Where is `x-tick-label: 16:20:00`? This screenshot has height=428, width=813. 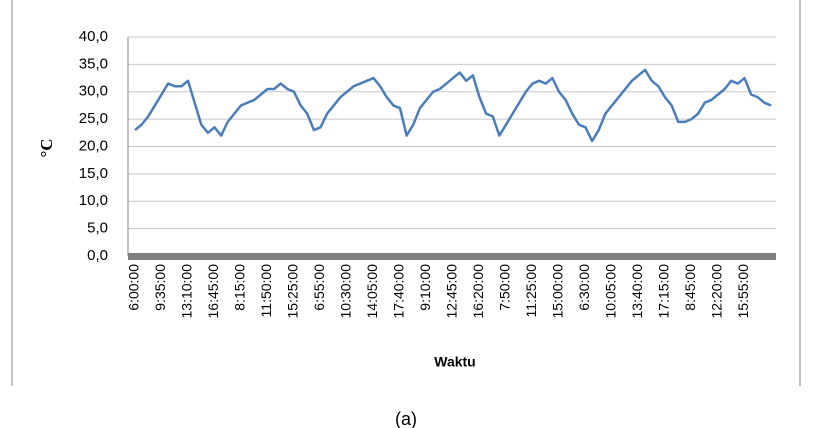 x-tick-label: 16:20:00 is located at coordinates (478, 291).